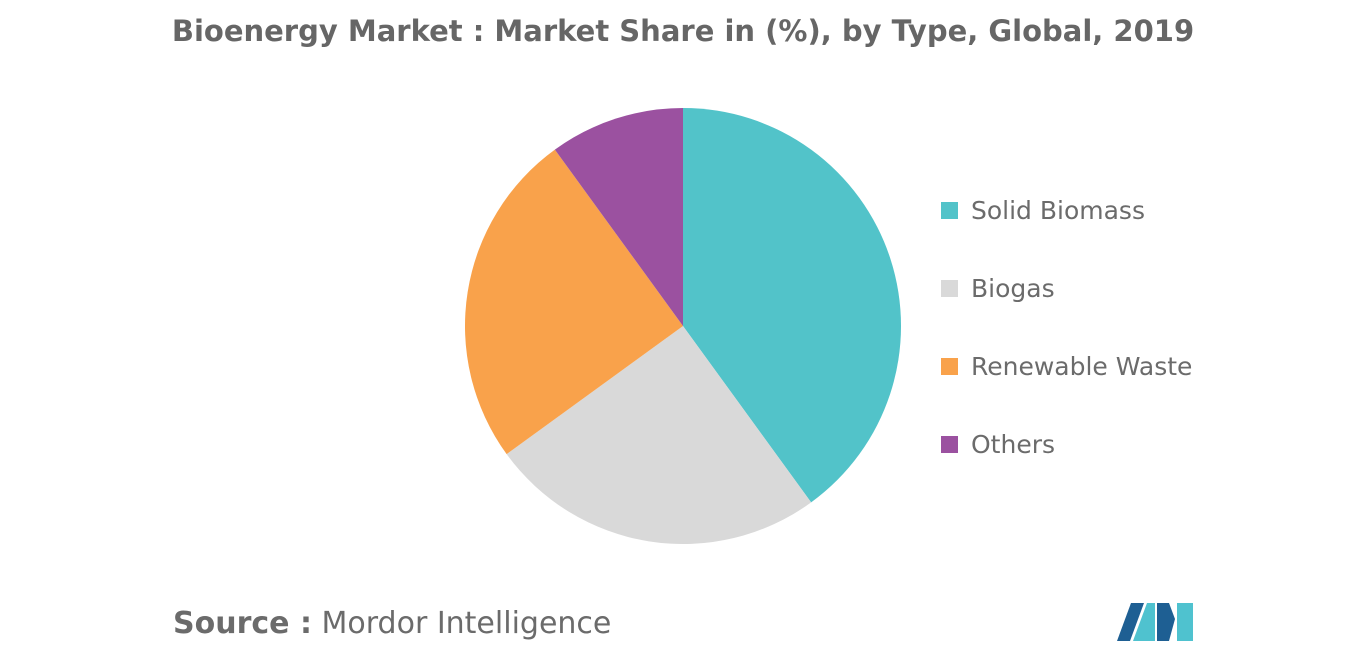  What do you see at coordinates (466, 623) in the screenshot?
I see `source-text: Mordor Intelligence` at bounding box center [466, 623].